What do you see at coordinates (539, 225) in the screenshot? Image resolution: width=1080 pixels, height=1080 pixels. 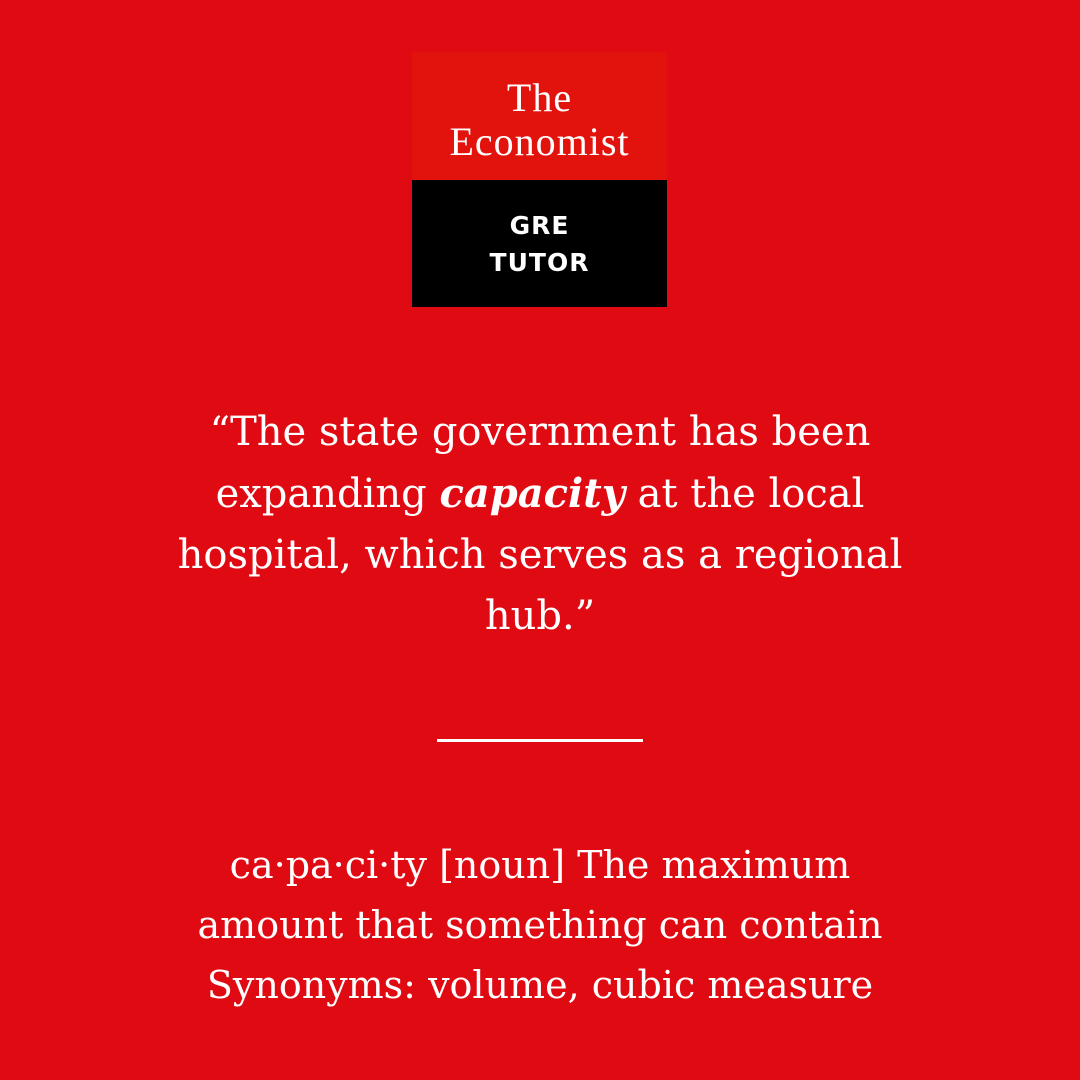 I see `logo-line-gre: GRE` at bounding box center [539, 225].